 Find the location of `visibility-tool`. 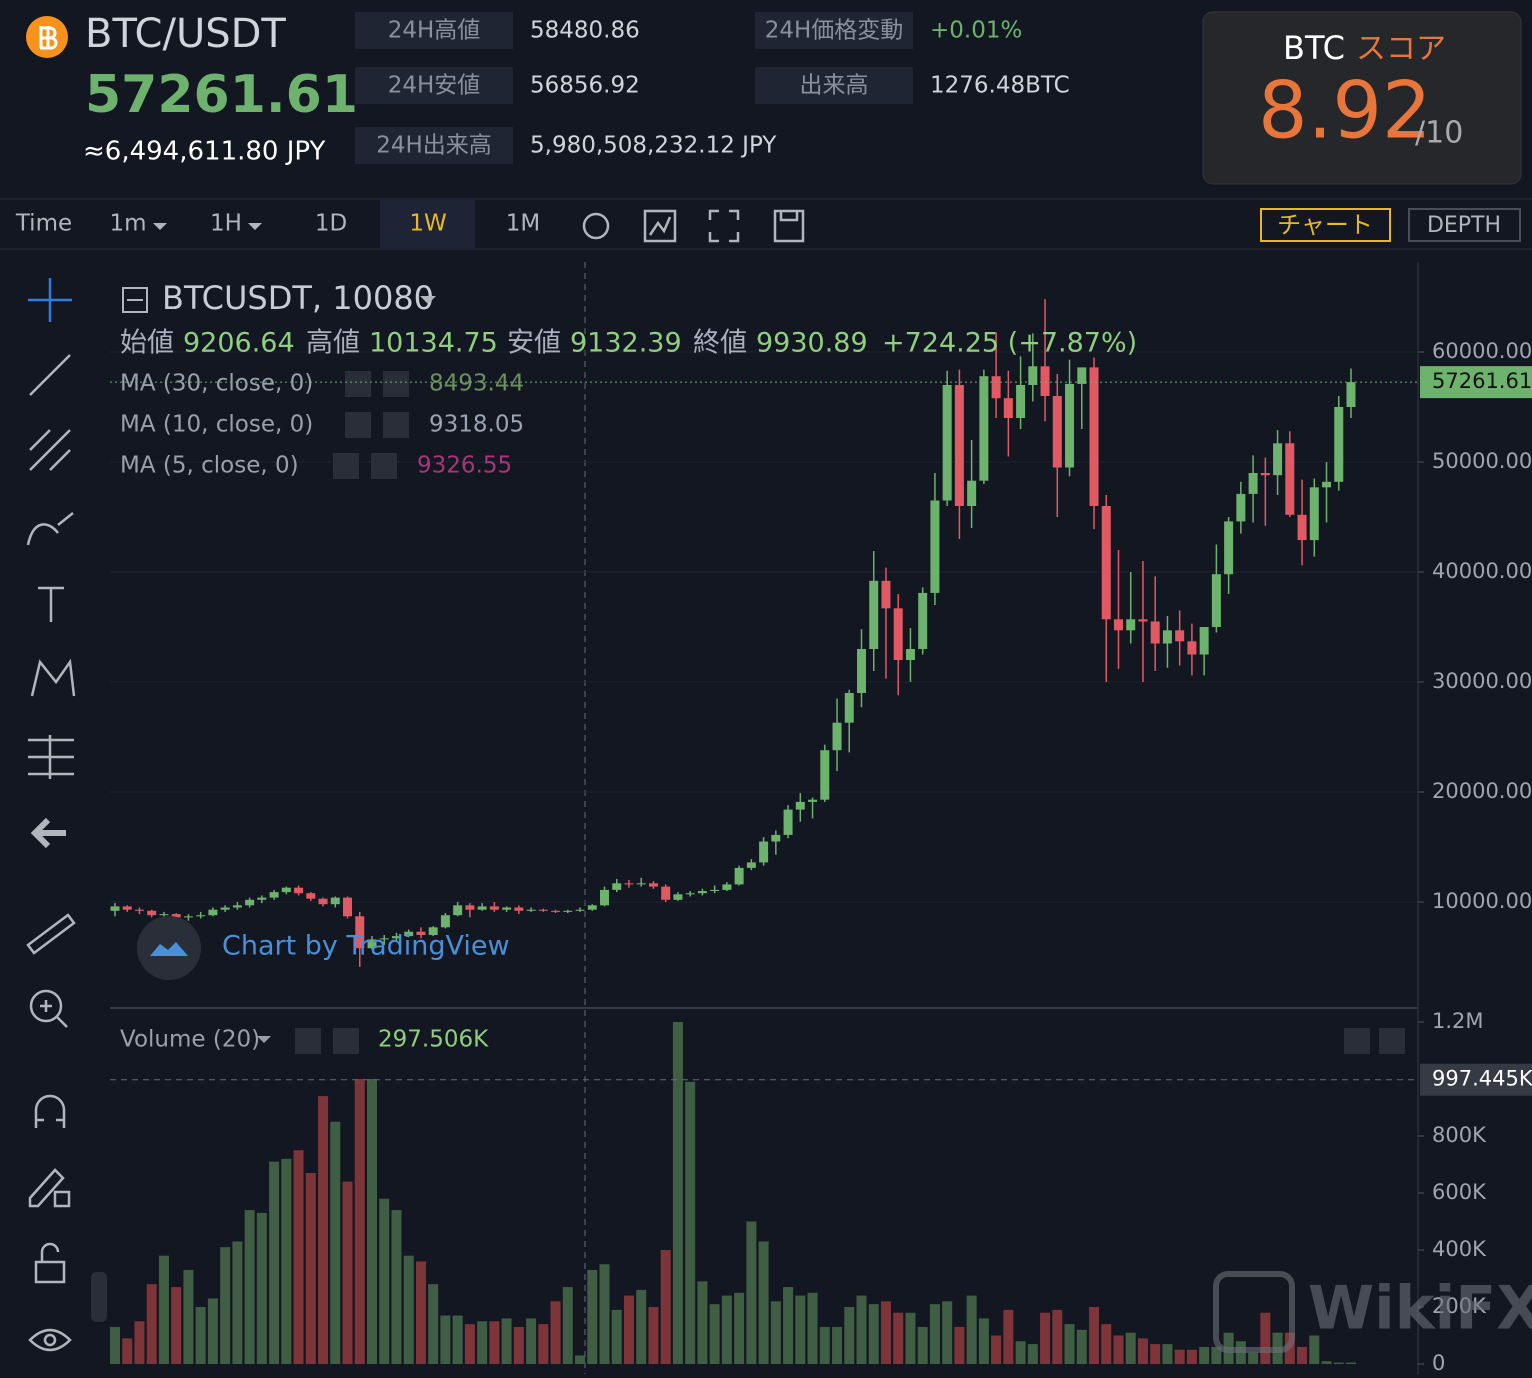

visibility-tool is located at coordinates (50, 1340).